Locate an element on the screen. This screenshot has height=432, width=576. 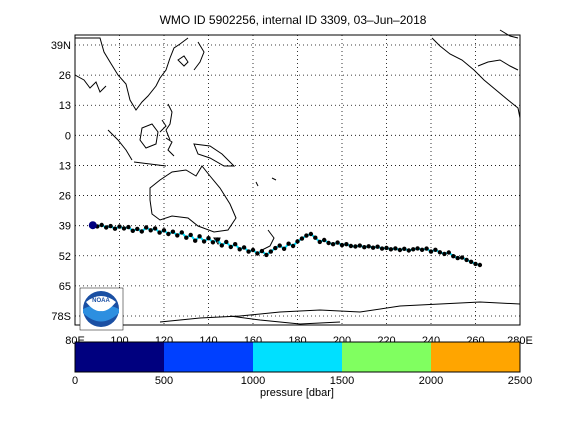
colorbar: 0 500 1000 1500 2000 2500 pressure [dbar] is located at coordinates (302, 370).